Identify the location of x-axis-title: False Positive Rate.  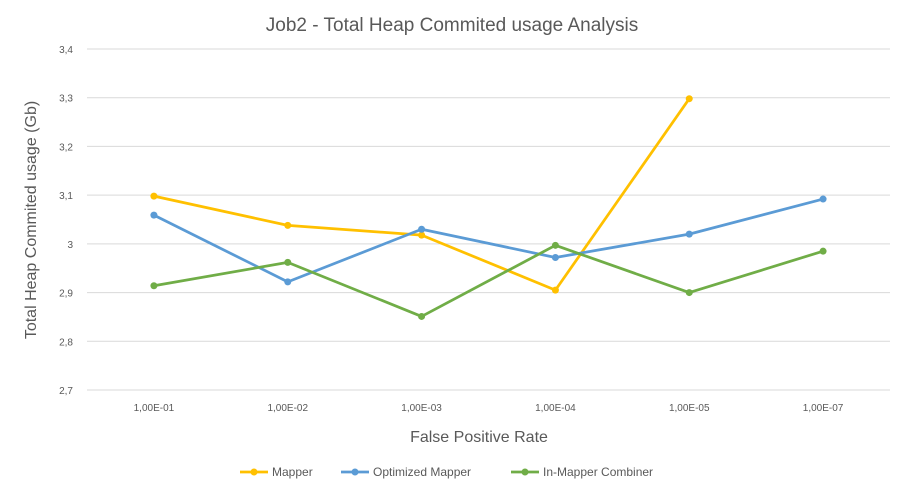
(479, 437).